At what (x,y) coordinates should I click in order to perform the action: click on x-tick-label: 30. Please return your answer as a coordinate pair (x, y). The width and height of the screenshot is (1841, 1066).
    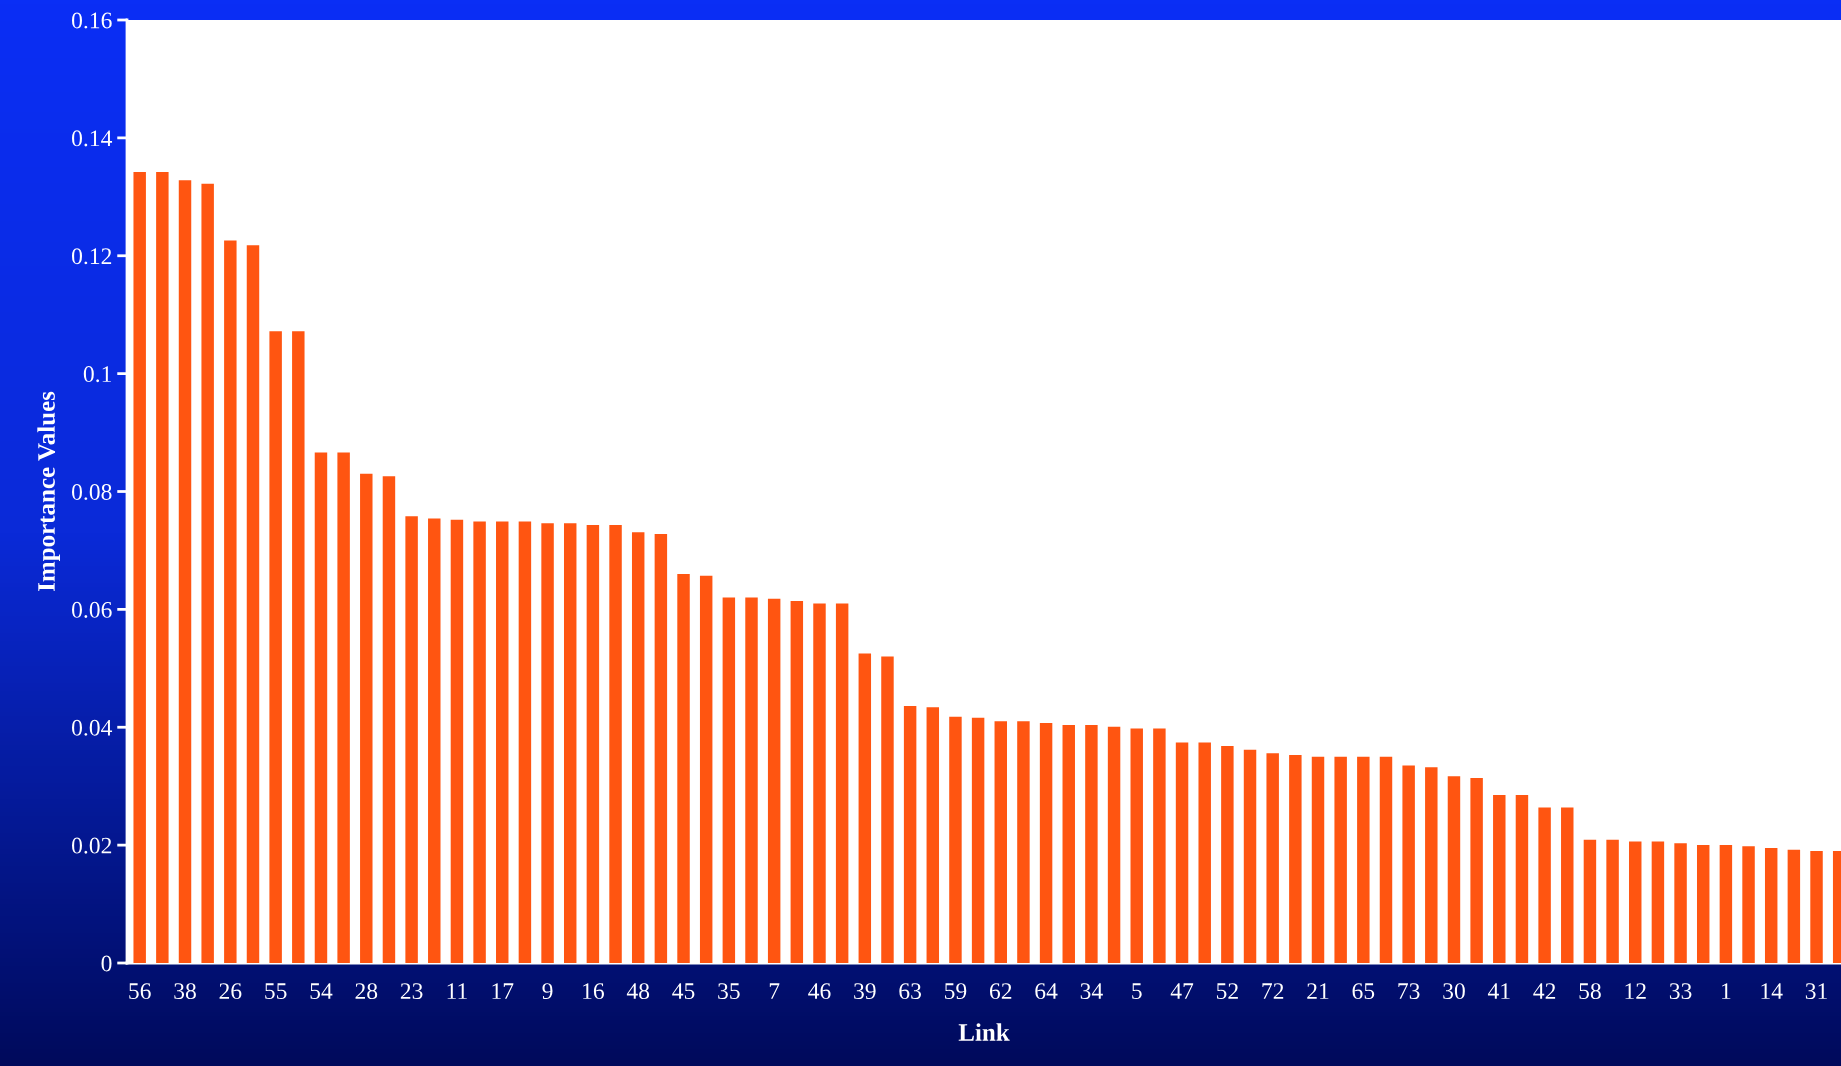
    Looking at the image, I should click on (1454, 991).